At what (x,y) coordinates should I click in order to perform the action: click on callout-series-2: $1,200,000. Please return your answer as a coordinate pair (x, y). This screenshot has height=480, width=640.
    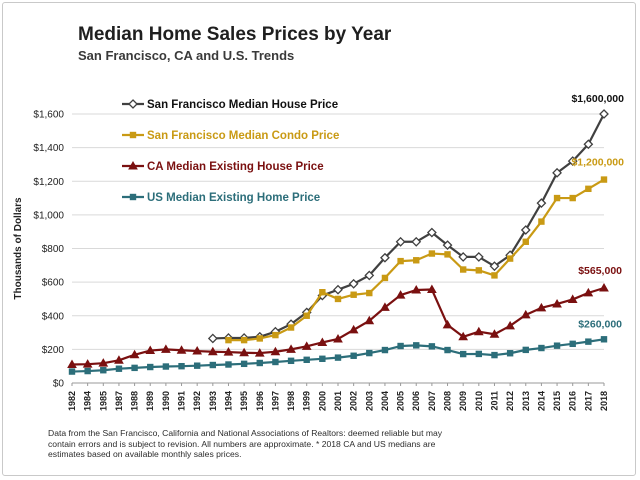
    Looking at the image, I should click on (597, 163).